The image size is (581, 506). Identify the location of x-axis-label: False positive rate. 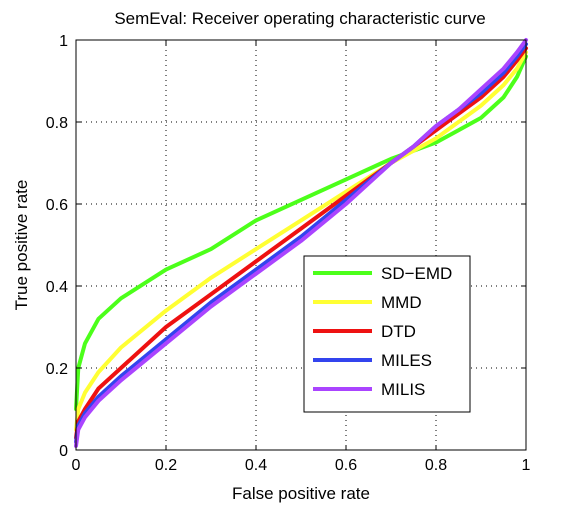
(301, 493).